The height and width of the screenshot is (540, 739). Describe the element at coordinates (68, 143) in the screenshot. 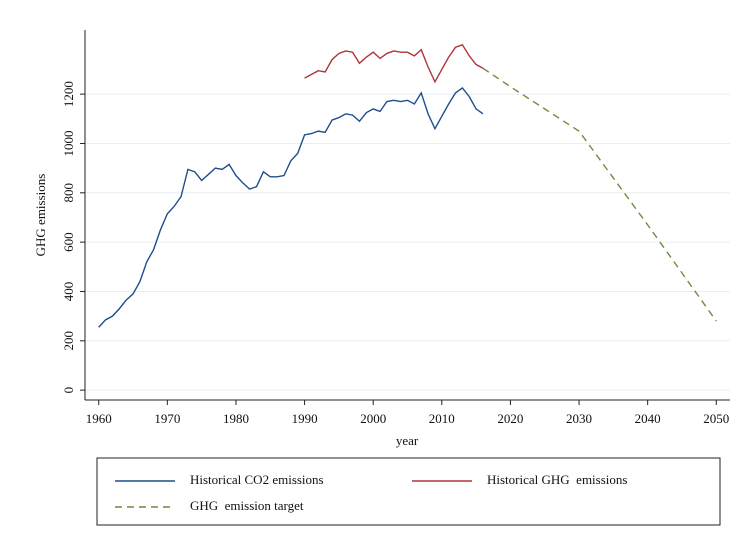

I see `y-tick-label: 1000` at that location.